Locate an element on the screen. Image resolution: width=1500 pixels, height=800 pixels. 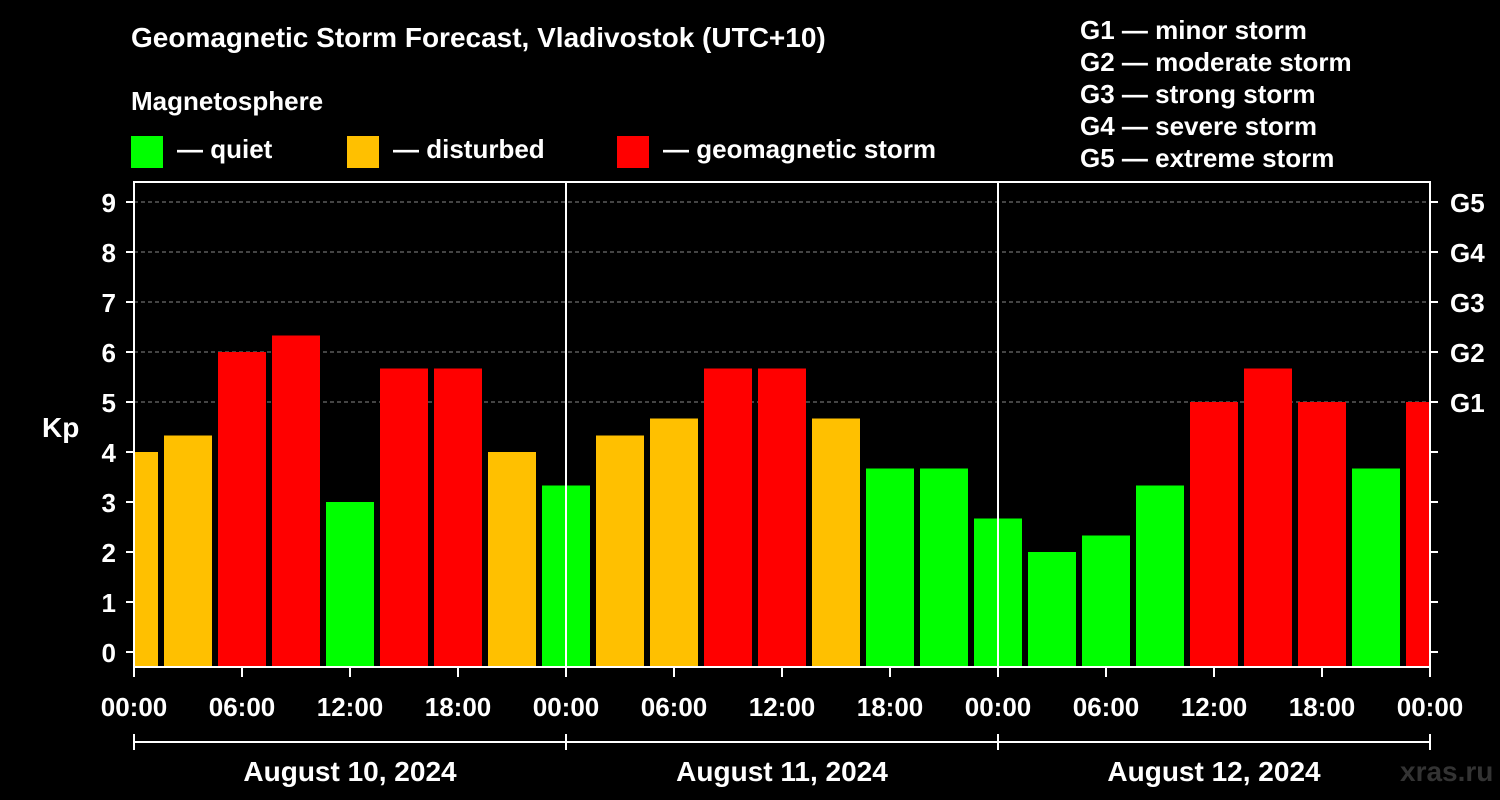
y-tick-label: 1 is located at coordinates (109, 603).